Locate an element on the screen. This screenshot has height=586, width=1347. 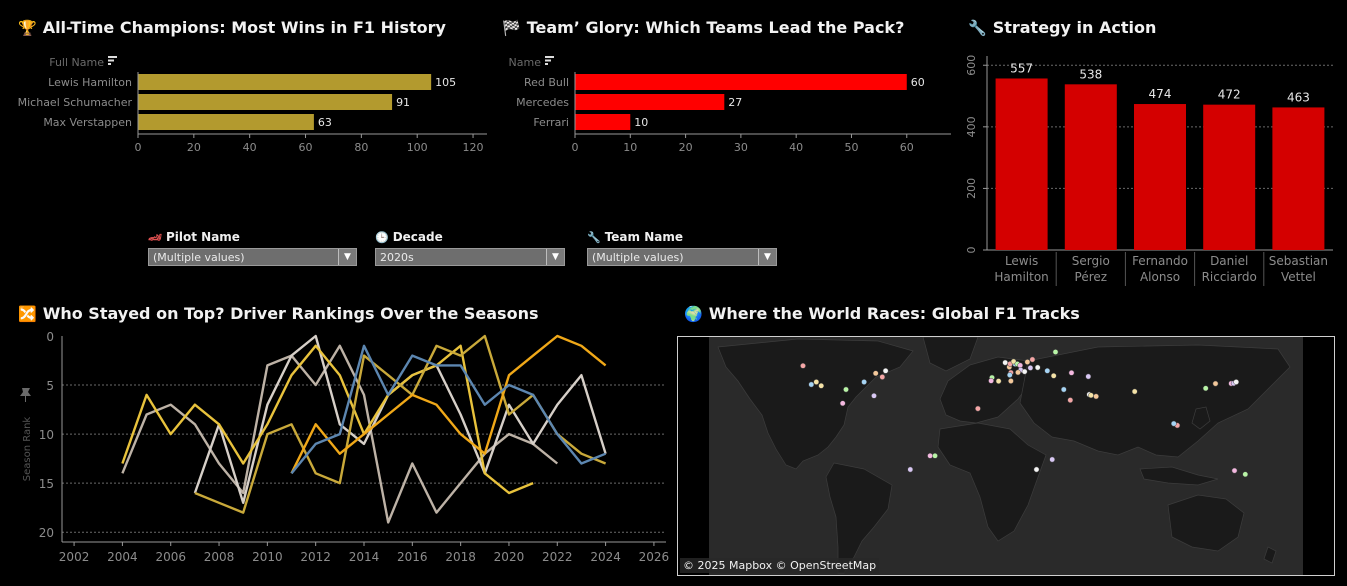
map-attribution: © 2025 Mapbox © OpenStreetMap is located at coordinates (780, 565).